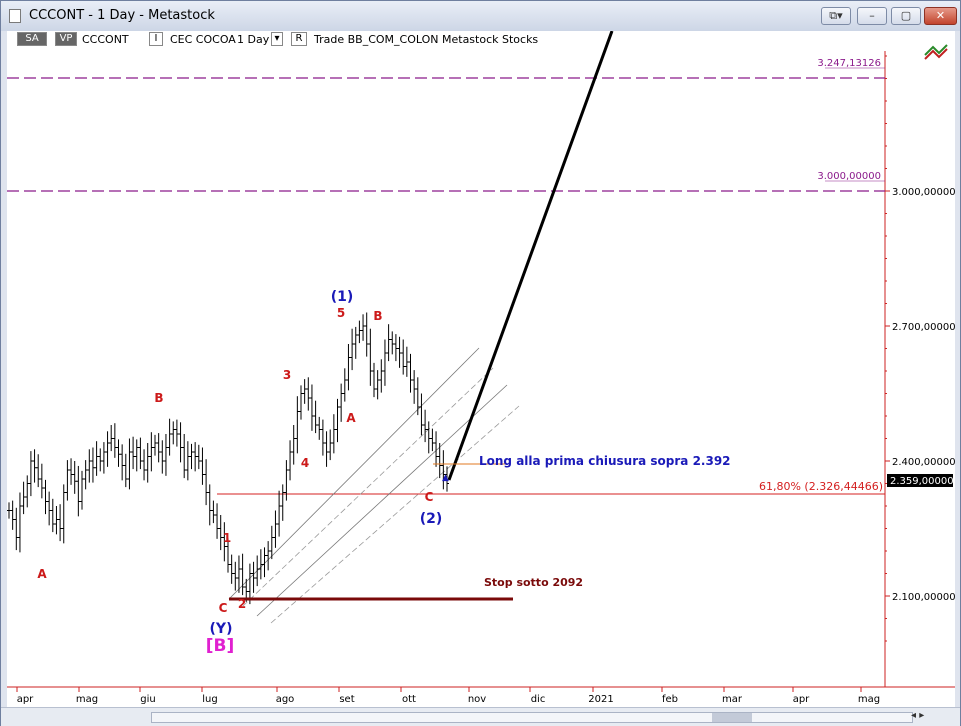 This screenshot has width=961, height=726. I want to click on scrollbar-thumb, so click(732, 717).